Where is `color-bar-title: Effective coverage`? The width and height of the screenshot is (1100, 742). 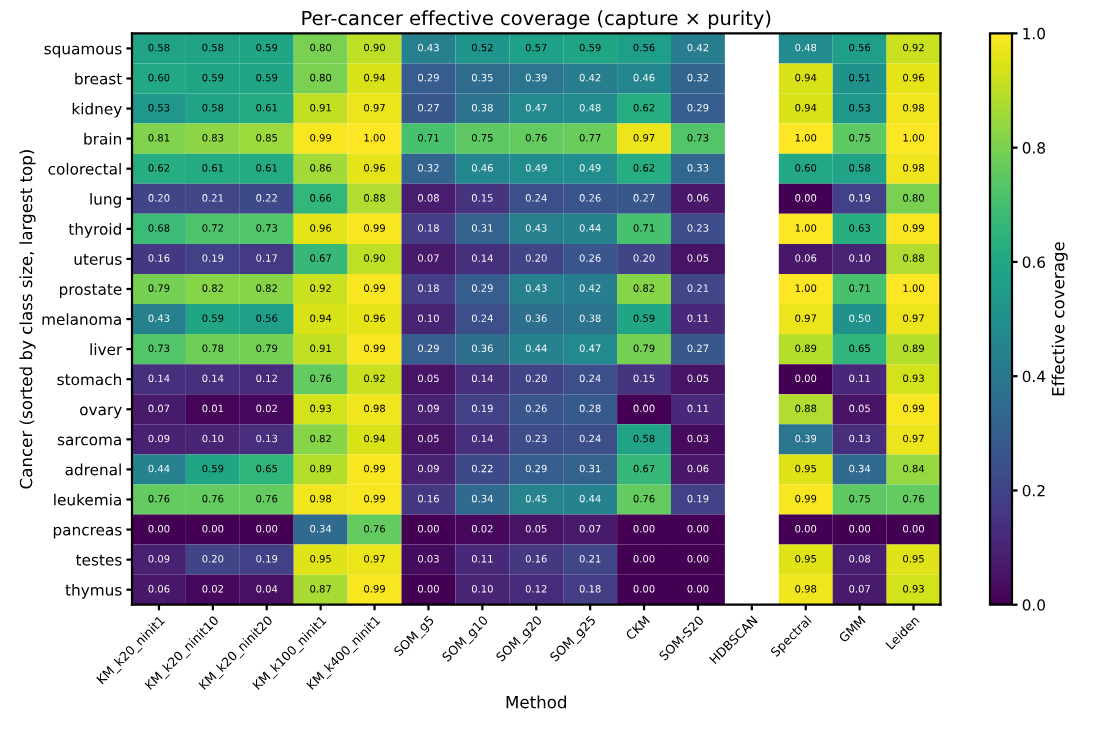 color-bar-title: Effective coverage is located at coordinates (1059, 319).